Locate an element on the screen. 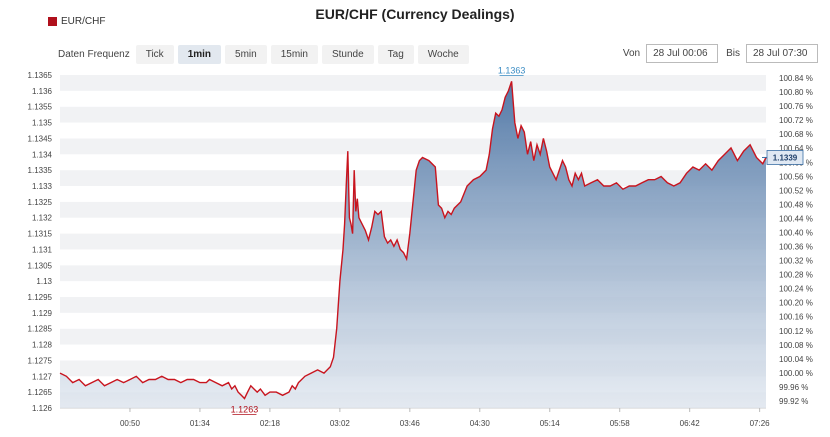 The height and width of the screenshot is (437, 830). x-tick-label: 06:42 is located at coordinates (690, 423).